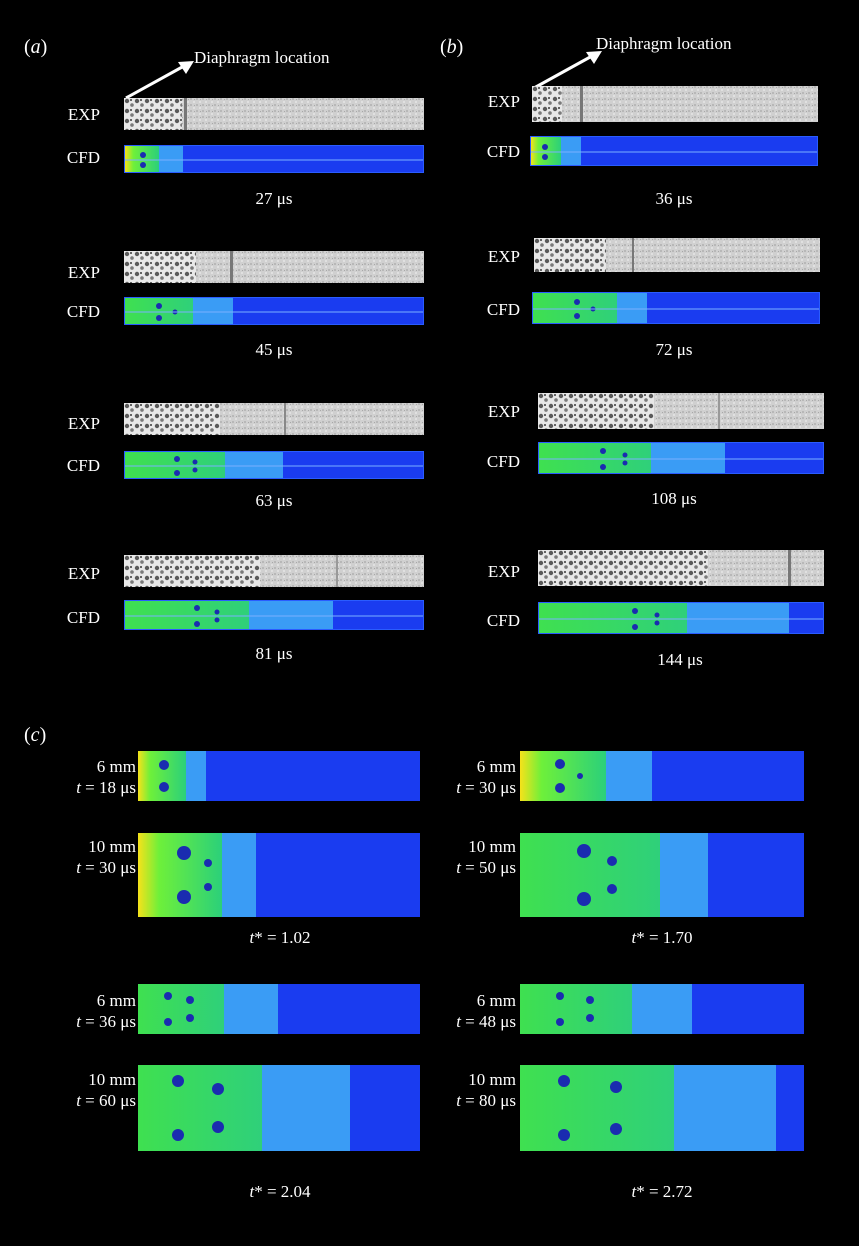  Describe the element at coordinates (35, 735) in the screenshot. I see `panel-c-label: (c)` at that location.